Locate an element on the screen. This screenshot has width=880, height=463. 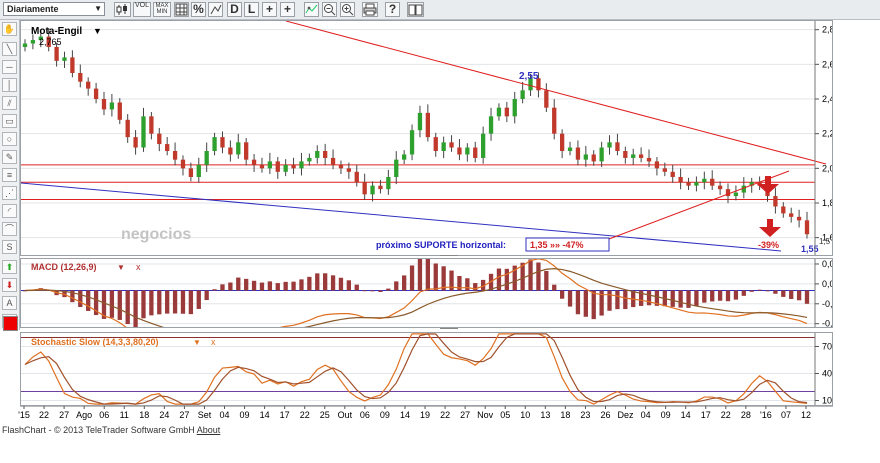
candlestick-icon is located at coordinates (121, 9).